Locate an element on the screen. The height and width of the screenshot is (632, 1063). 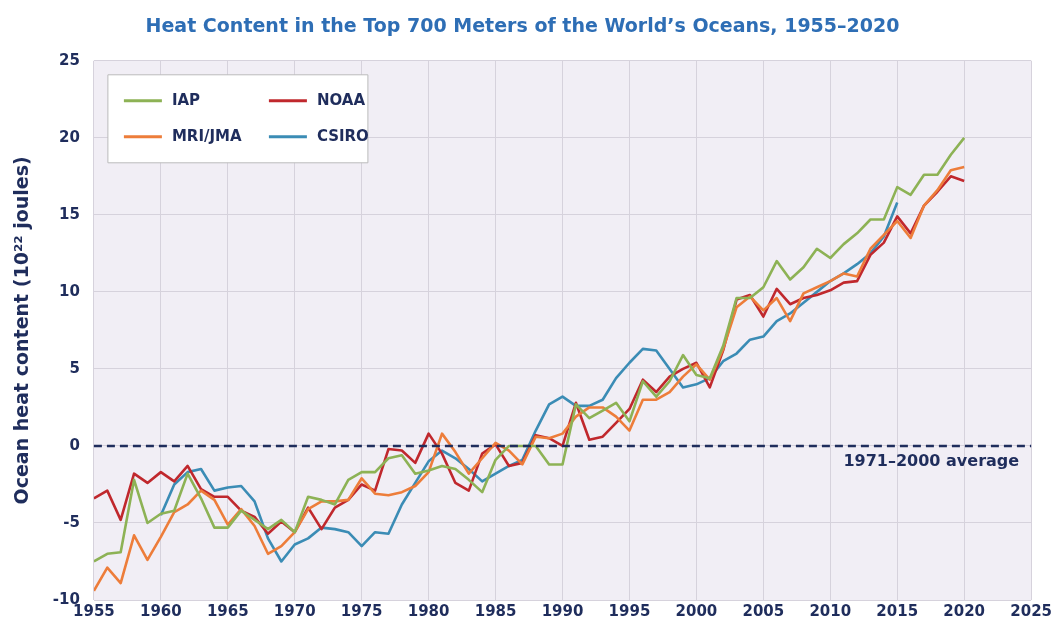
x-tick-label: 2000 is located at coordinates (696, 610).